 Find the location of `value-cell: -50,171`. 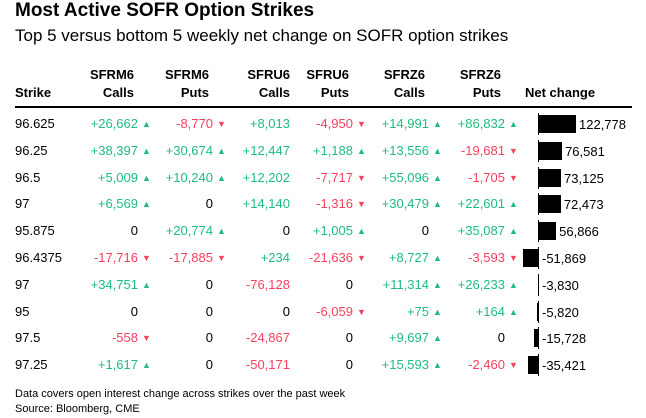

value-cell: -50,171 is located at coordinates (267, 365).